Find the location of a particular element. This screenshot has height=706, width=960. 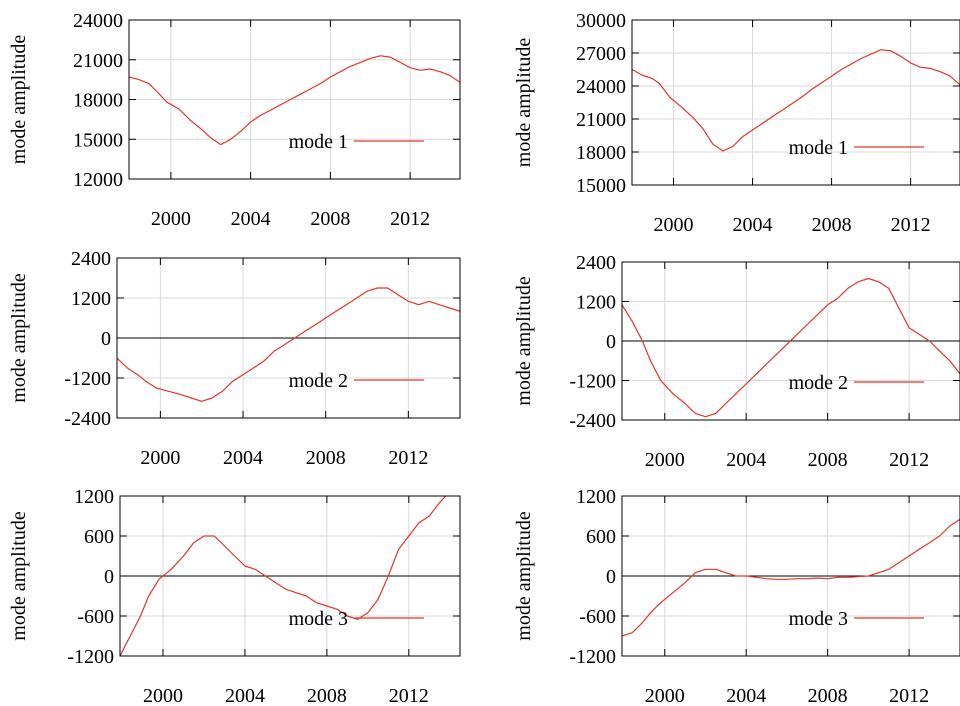

y-tick-label: 12000 is located at coordinates (98, 180).